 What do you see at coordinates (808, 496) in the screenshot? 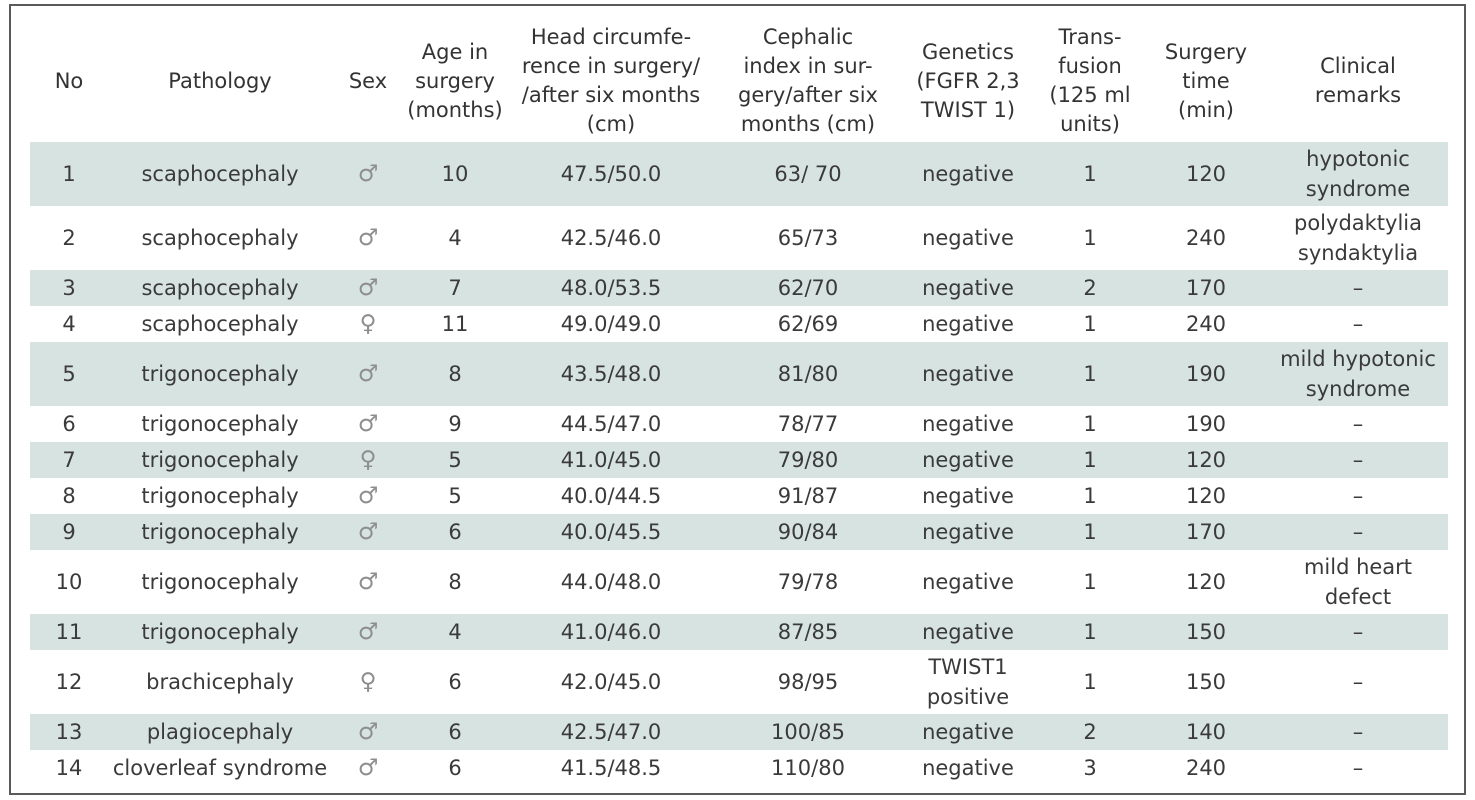
I see `cell-cephalic-index: 91/87` at bounding box center [808, 496].